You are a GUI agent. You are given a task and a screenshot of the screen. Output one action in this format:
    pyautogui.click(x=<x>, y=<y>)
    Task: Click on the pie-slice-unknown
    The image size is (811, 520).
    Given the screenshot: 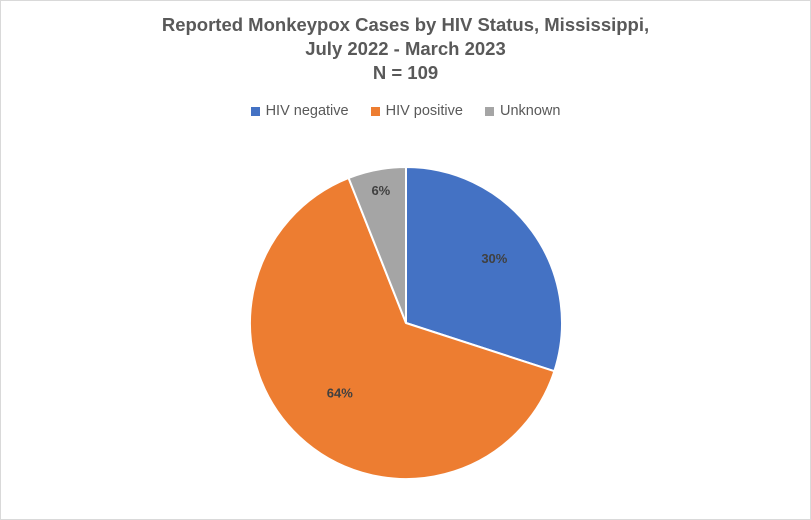 What is the action you would take?
    pyautogui.click(x=377, y=244)
    